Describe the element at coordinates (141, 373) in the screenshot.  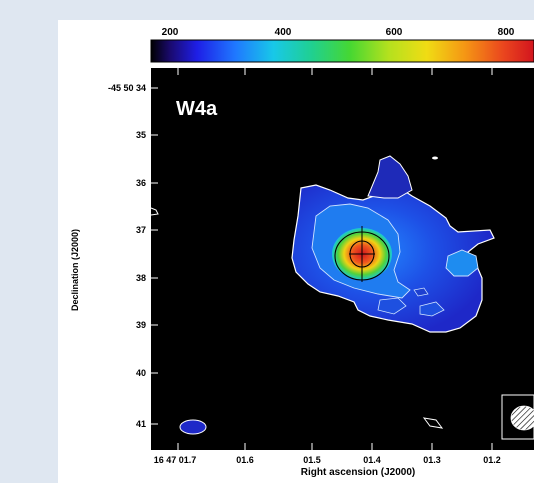
I see `y-tick-label: 40` at that location.